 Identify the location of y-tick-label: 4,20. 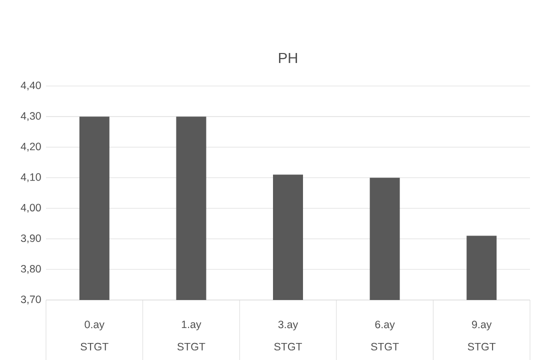
(30, 147).